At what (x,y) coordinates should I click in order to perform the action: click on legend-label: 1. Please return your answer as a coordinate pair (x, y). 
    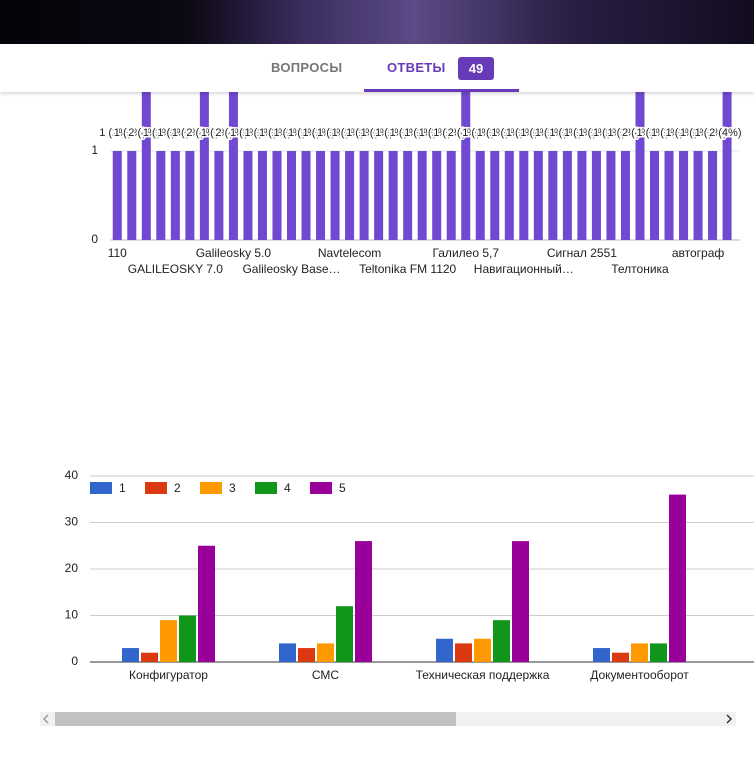
    Looking at the image, I should click on (122, 488).